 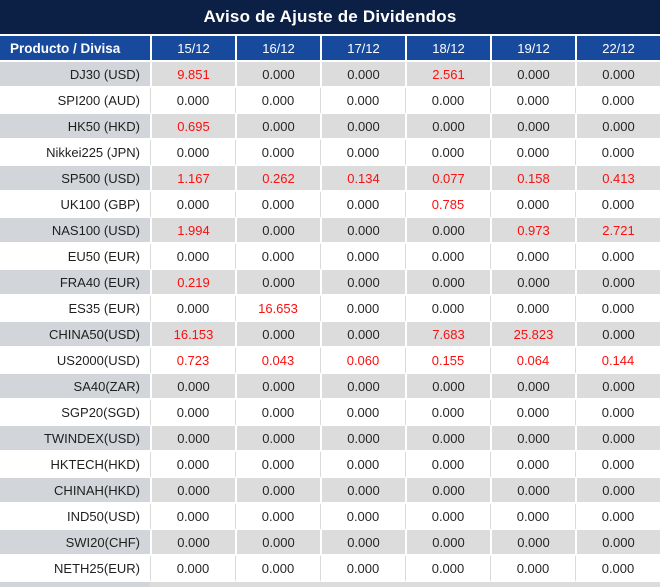 What do you see at coordinates (75, 75) in the screenshot?
I see `product-cell: DJ30 (USD)` at bounding box center [75, 75].